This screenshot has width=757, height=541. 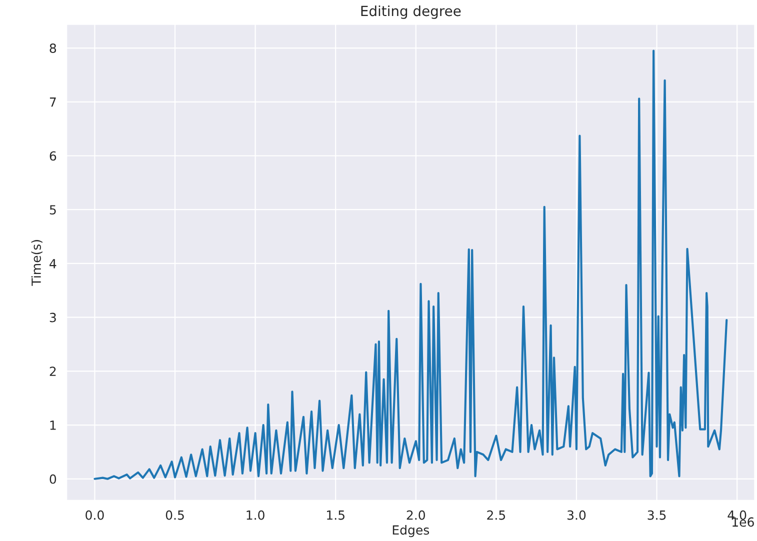 I want to click on y-tick-label: 6, so click(x=53, y=156).